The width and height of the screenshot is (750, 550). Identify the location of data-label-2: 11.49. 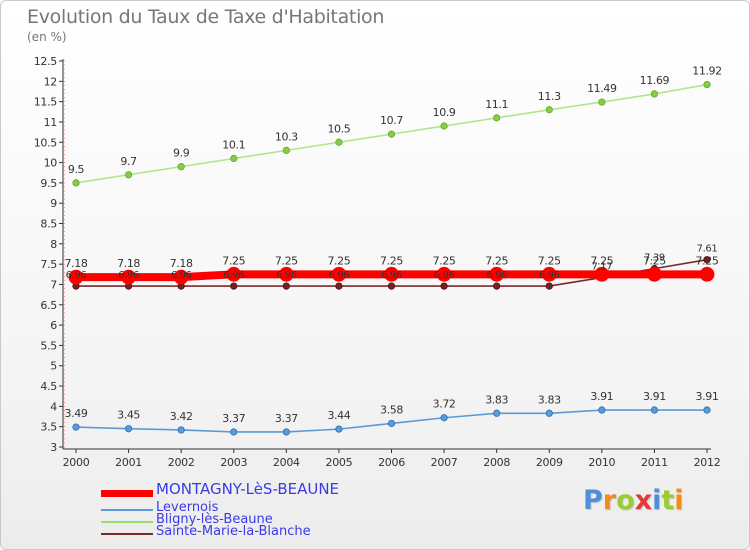
(602, 88).